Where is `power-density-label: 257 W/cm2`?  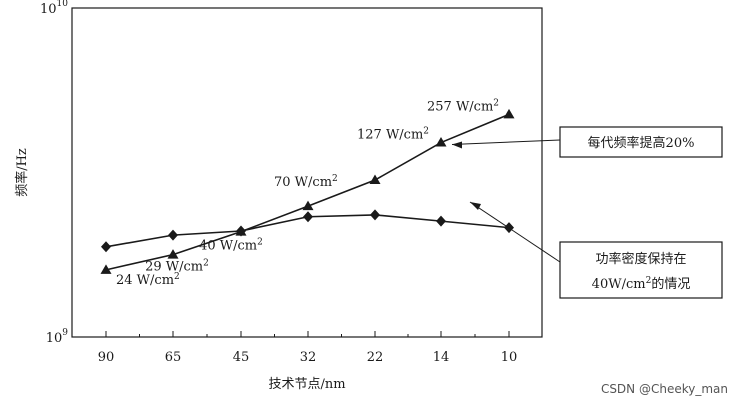 power-density-label: 257 W/cm2 is located at coordinates (463, 106).